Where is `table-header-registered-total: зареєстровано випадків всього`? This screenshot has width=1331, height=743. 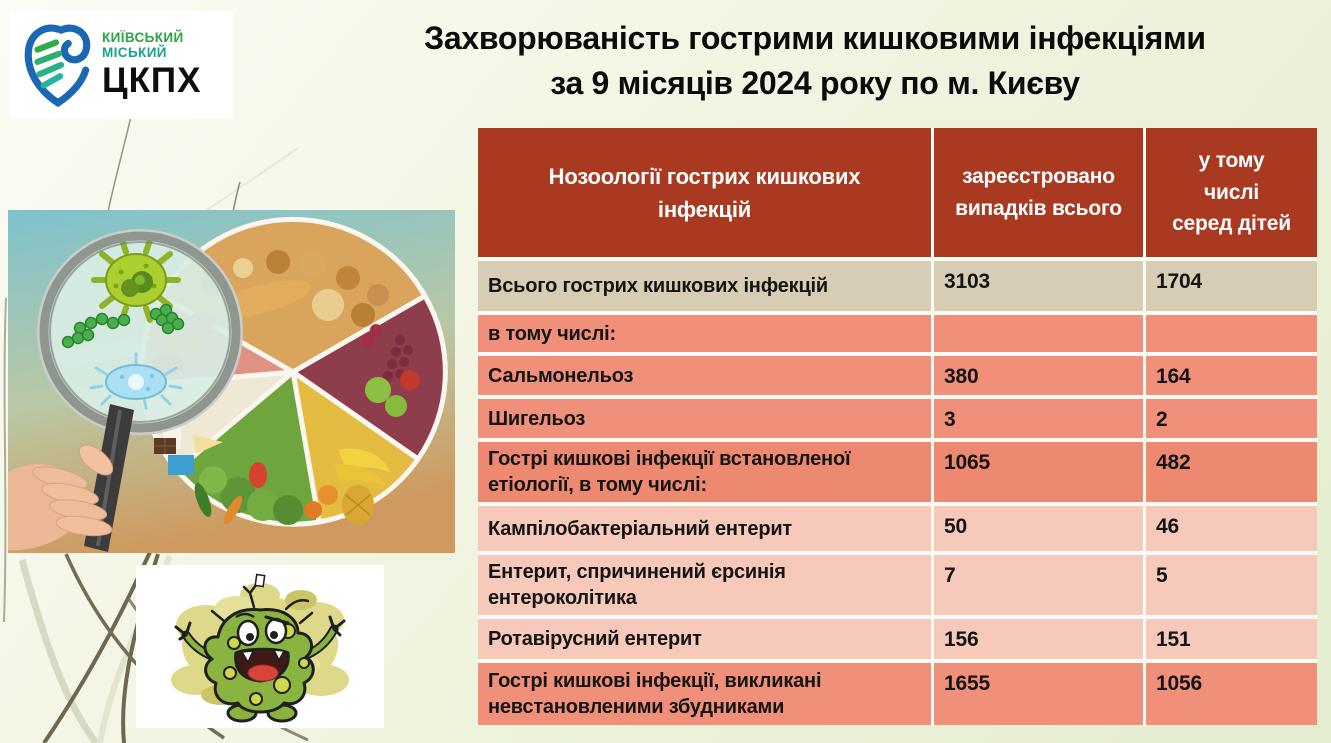
table-header-registered-total: зареєстровано випадків всього is located at coordinates (1038, 192).